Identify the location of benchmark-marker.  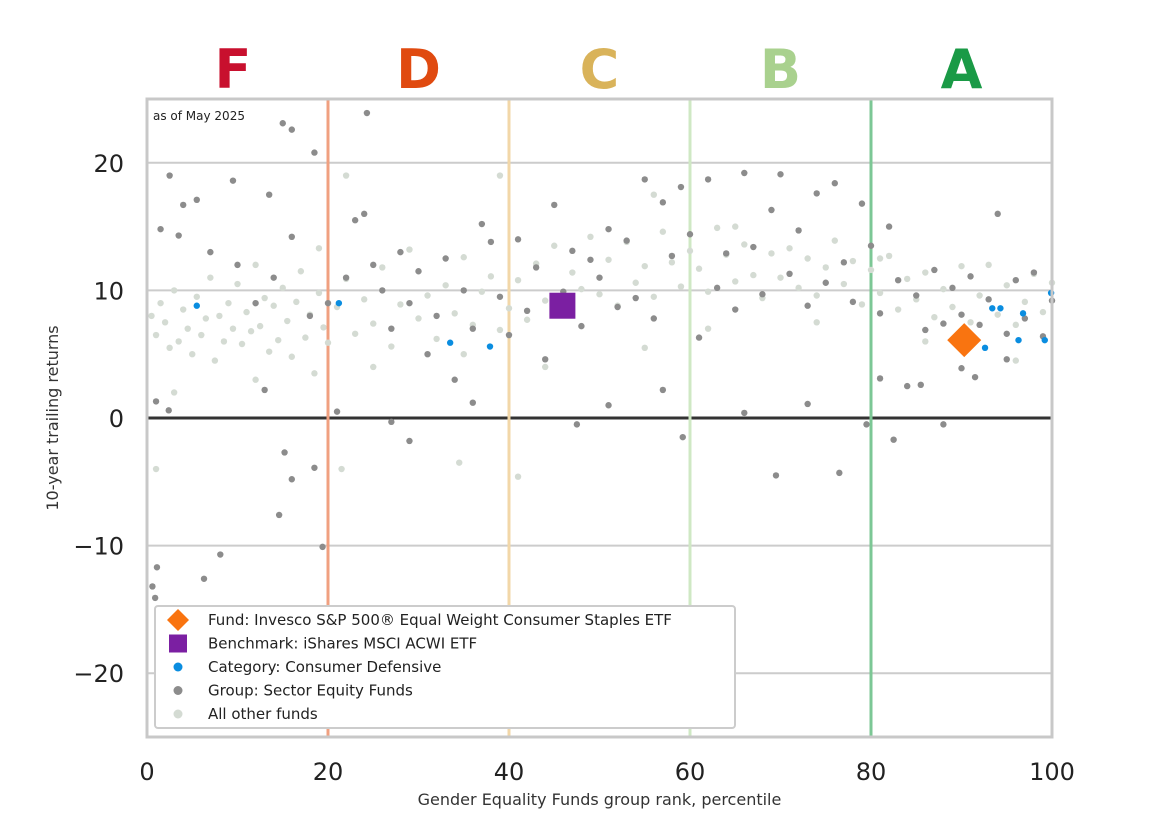
(562, 305).